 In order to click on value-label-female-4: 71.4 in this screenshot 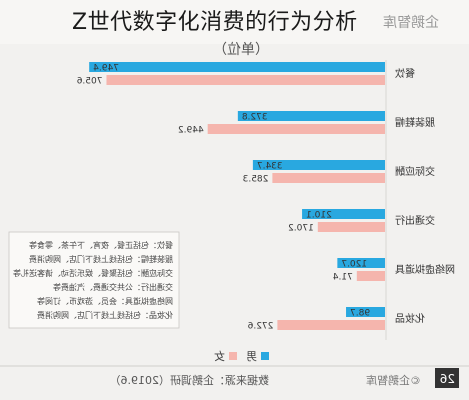, I will do `click(343, 278)`.